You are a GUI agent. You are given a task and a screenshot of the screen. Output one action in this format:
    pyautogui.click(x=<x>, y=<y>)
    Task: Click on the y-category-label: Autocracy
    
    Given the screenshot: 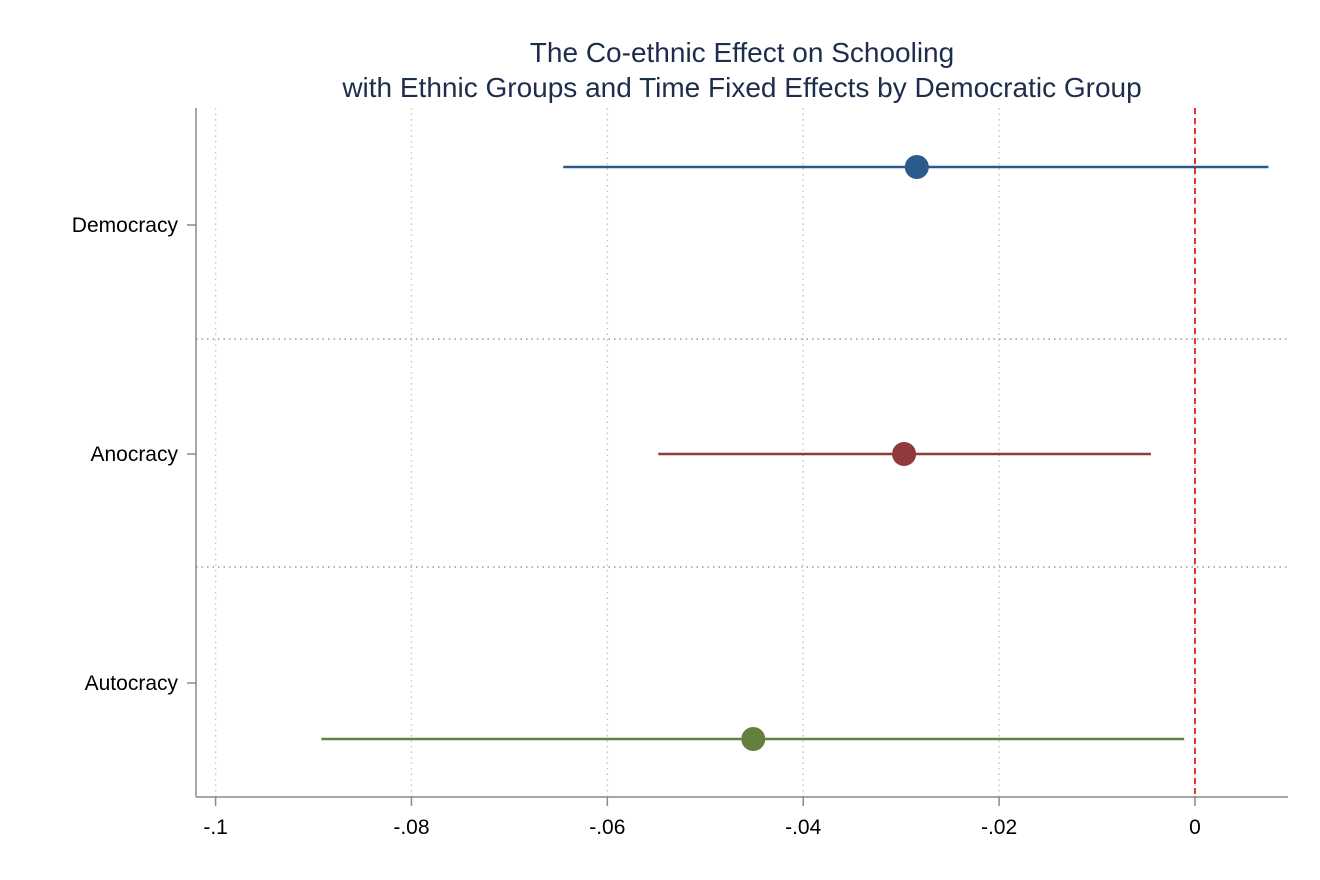 What is the action you would take?
    pyautogui.click(x=132, y=683)
    